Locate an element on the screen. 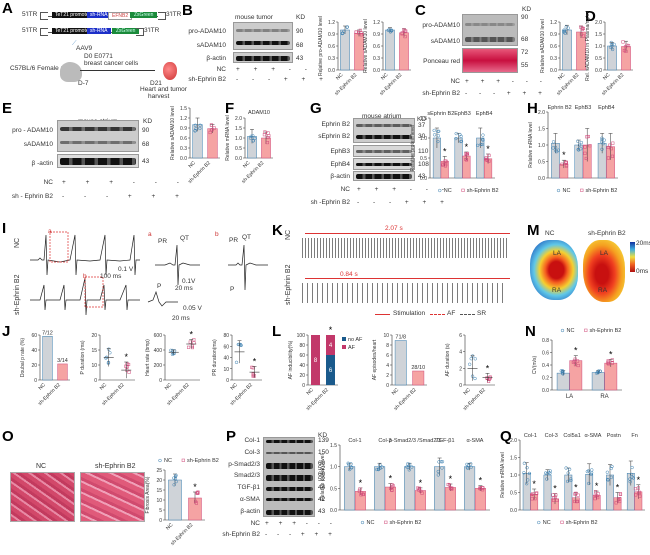  y-axis-label: Rel. sADAM10 in Plasma/ng/ml is located at coordinates (588, 46).